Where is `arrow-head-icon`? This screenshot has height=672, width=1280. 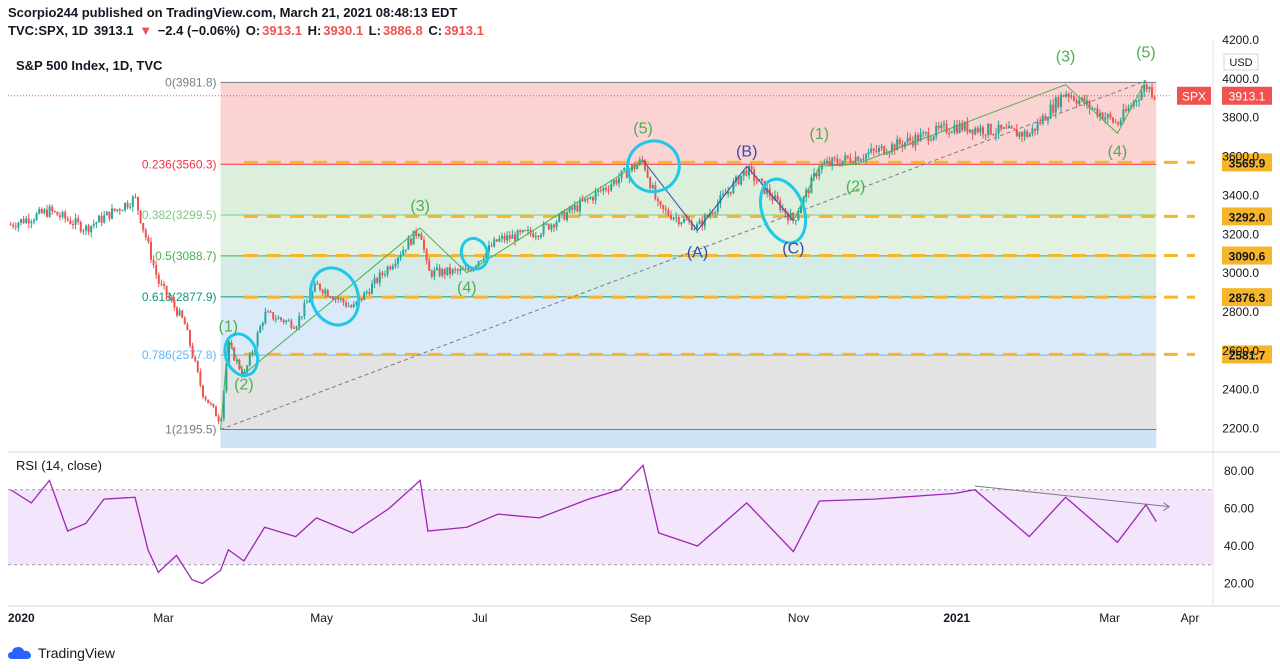
arrow-head-icon is located at coordinates (1166, 507).